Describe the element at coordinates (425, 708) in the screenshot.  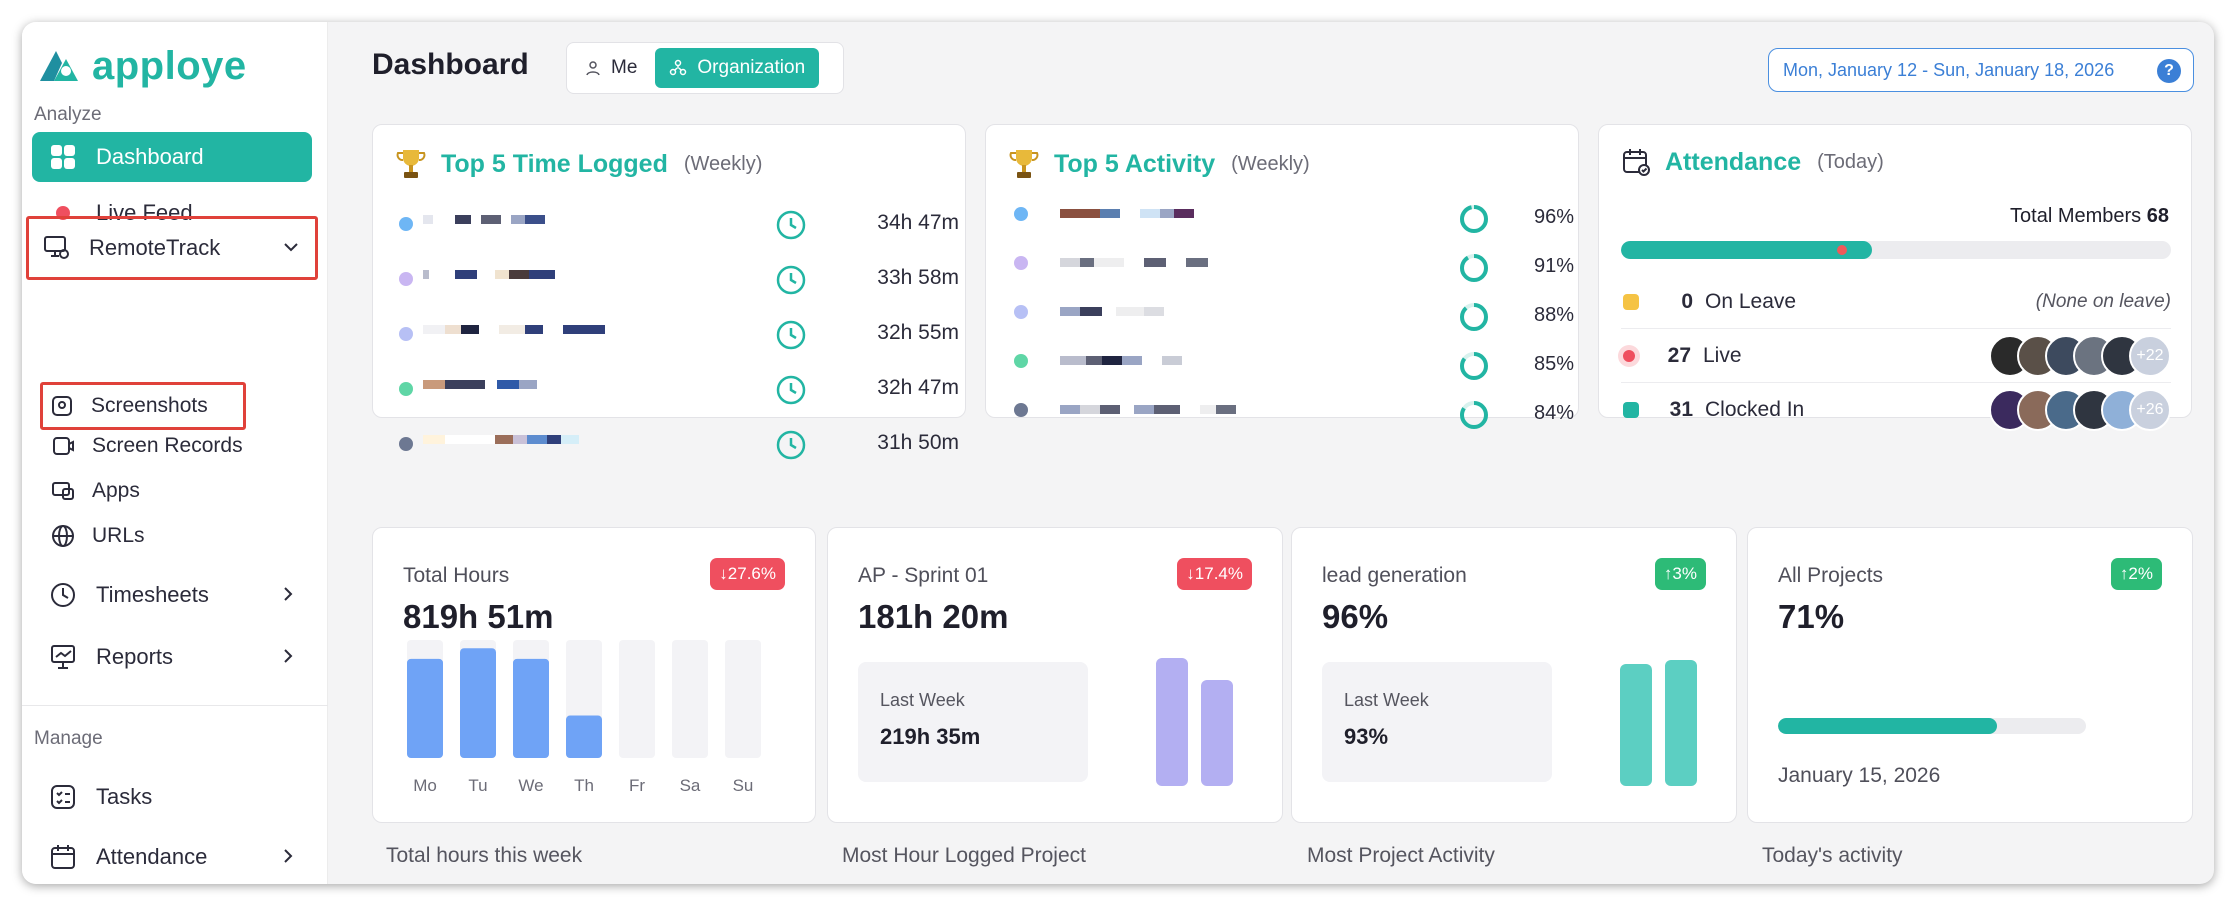
I see `bar-mo` at that location.